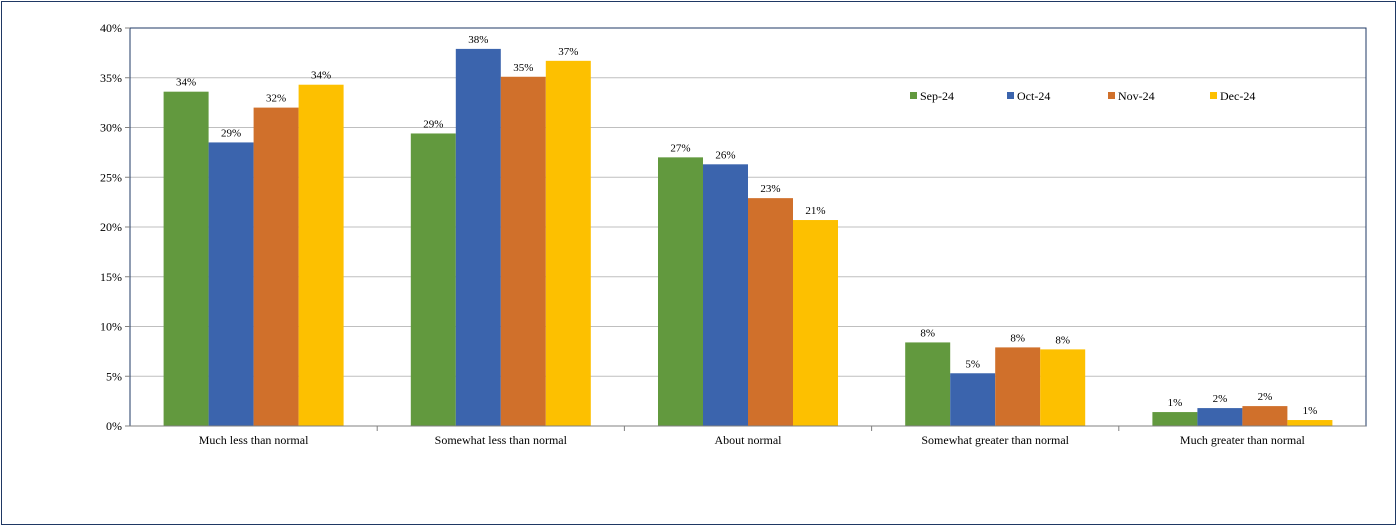 The width and height of the screenshot is (1399, 528). What do you see at coordinates (111, 128) in the screenshot?
I see `y-tick-label: 30%` at bounding box center [111, 128].